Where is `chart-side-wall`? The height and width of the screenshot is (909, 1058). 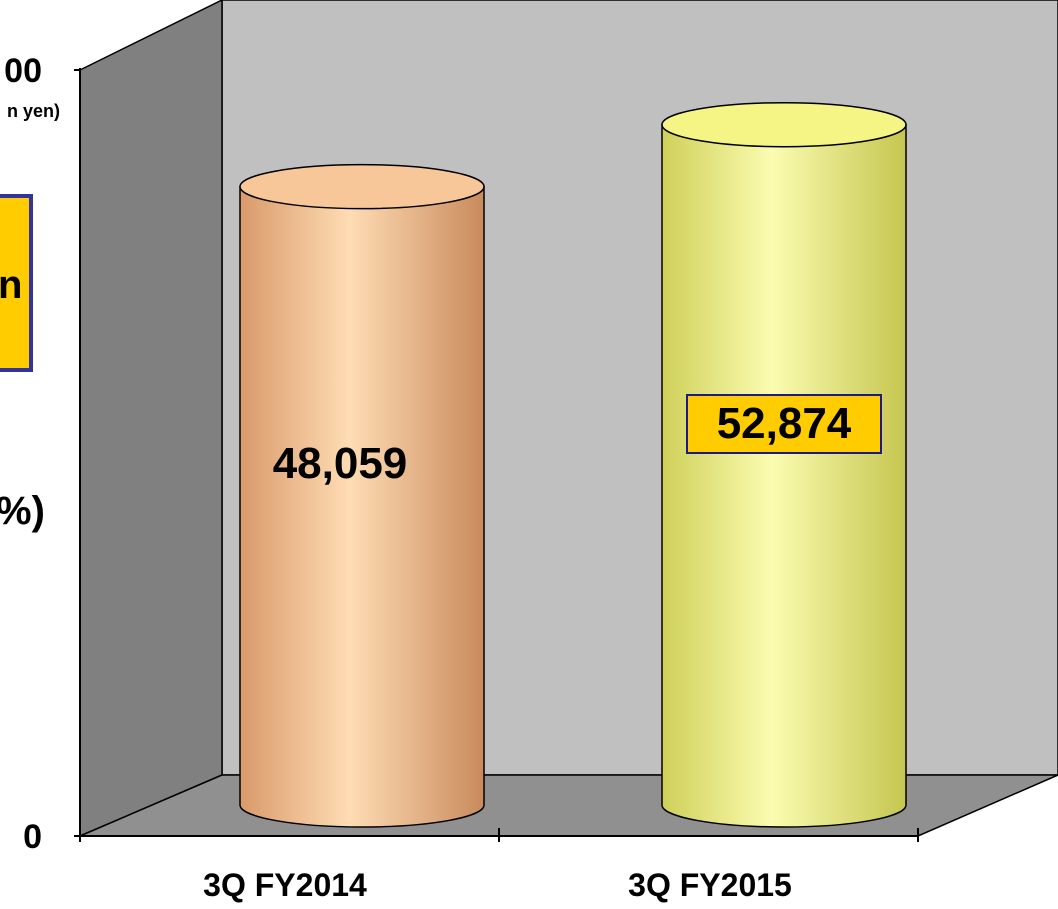 chart-side-wall is located at coordinates (151, 419).